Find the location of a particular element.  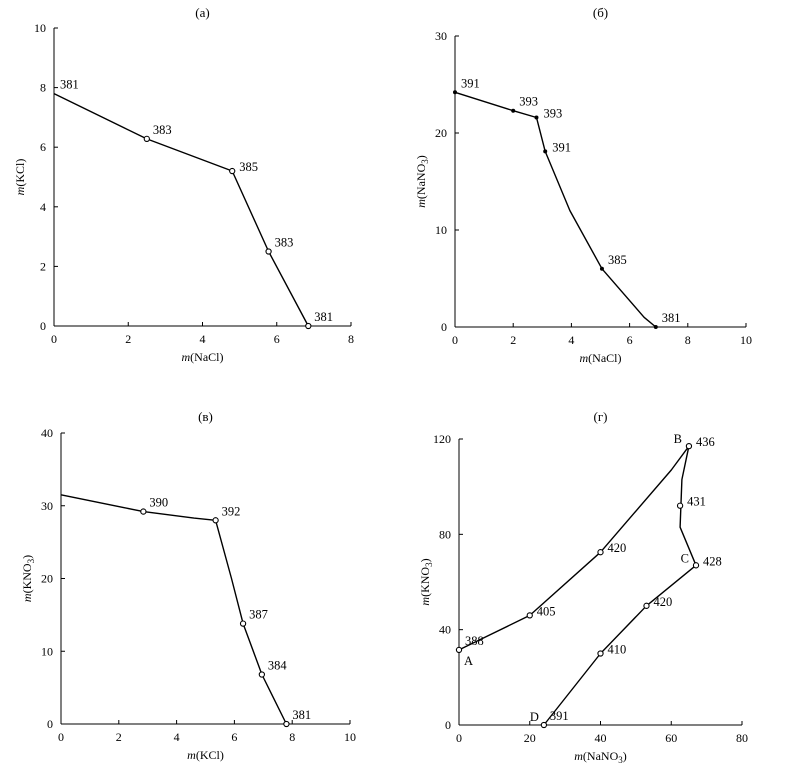

x-tick-label: 20 is located at coordinates (530, 738).